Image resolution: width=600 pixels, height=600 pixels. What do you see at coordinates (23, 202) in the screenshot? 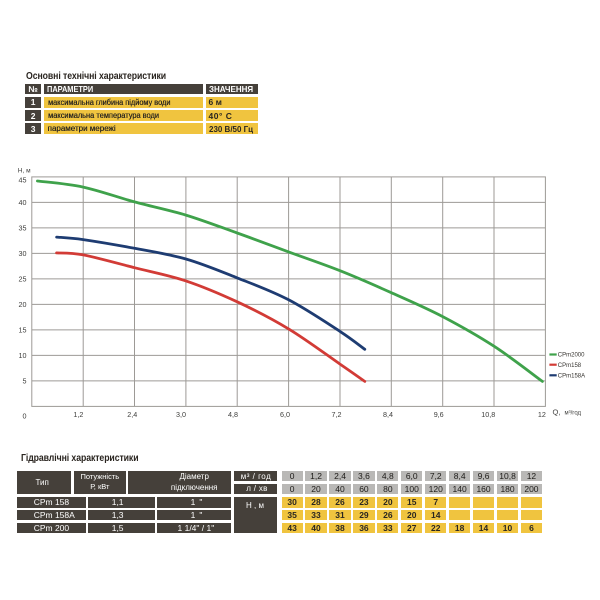
I see `svg-text: 40` at bounding box center [23, 202].